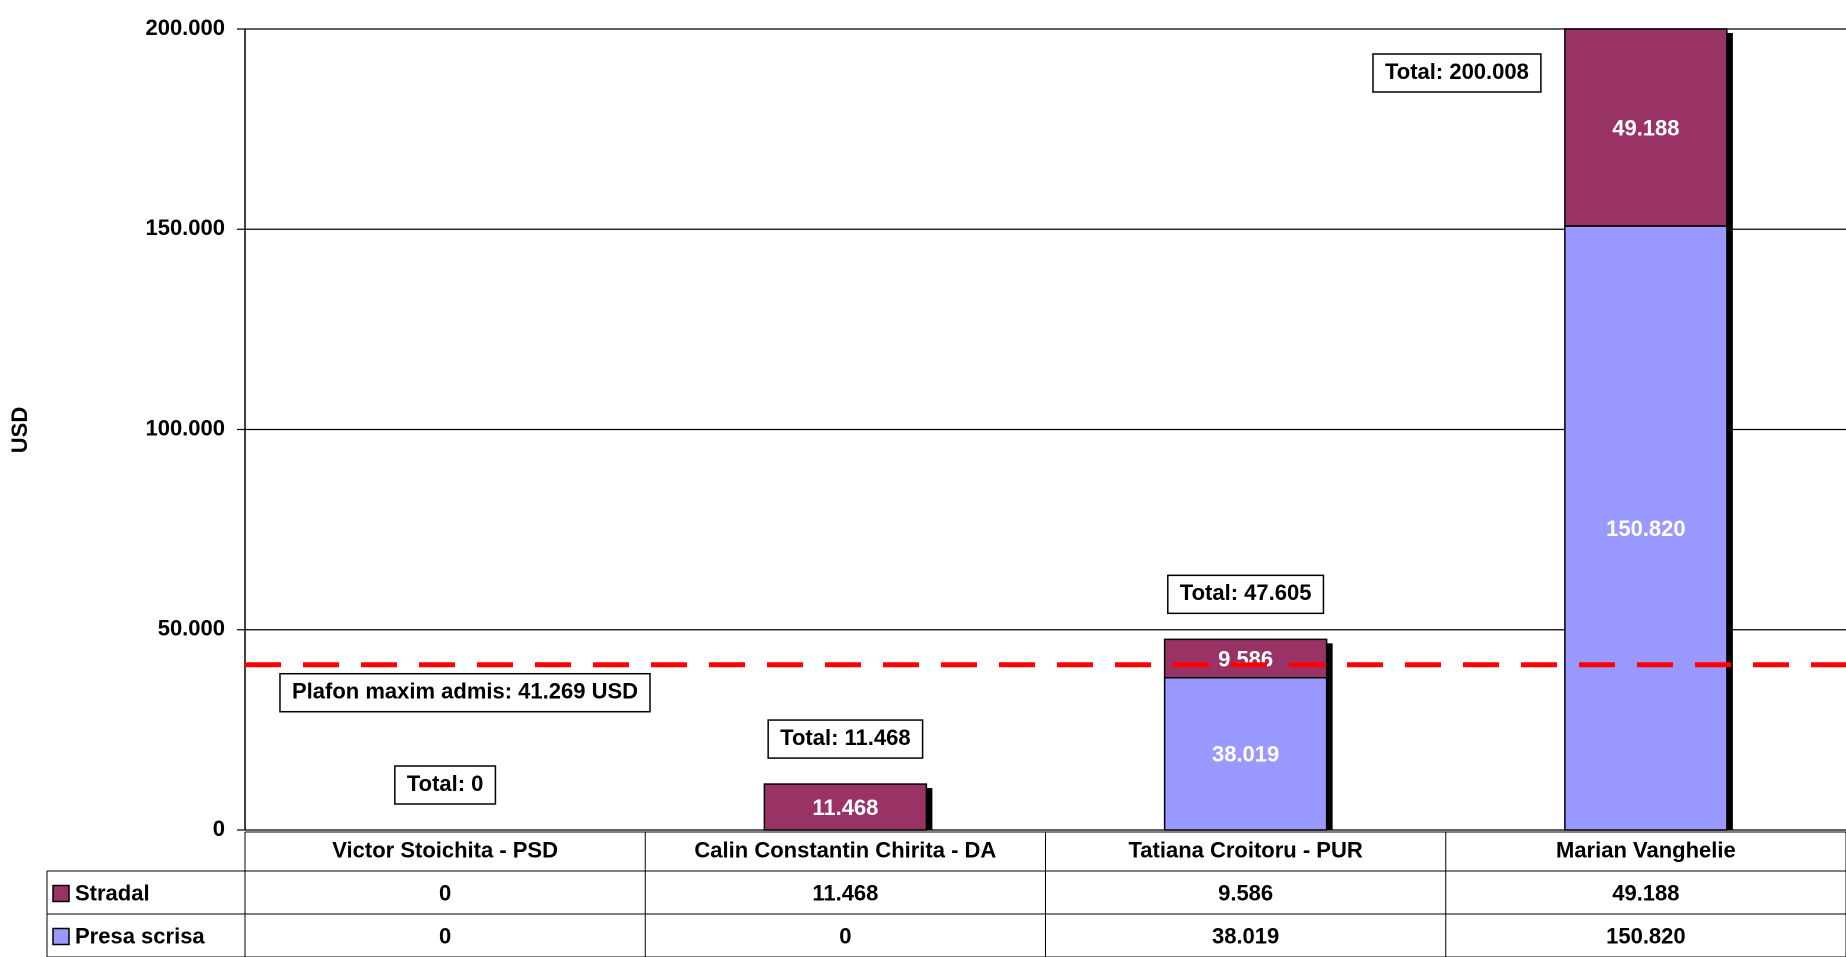 The height and width of the screenshot is (957, 1846). Describe the element at coordinates (1245, 935) in the screenshot. I see `table-value: 38.019` at that location.